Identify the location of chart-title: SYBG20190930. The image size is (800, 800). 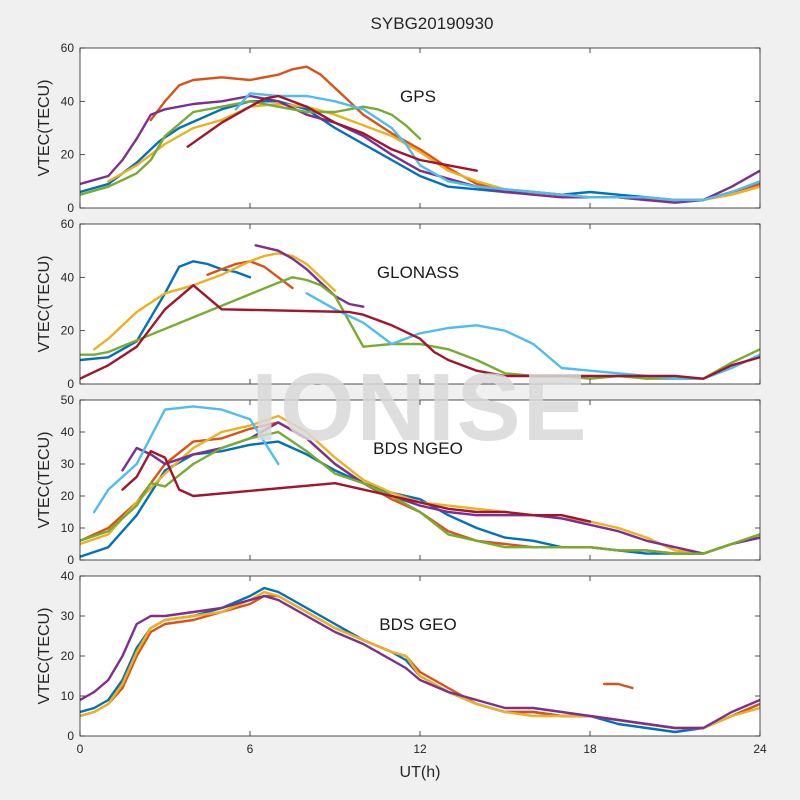
(432, 23).